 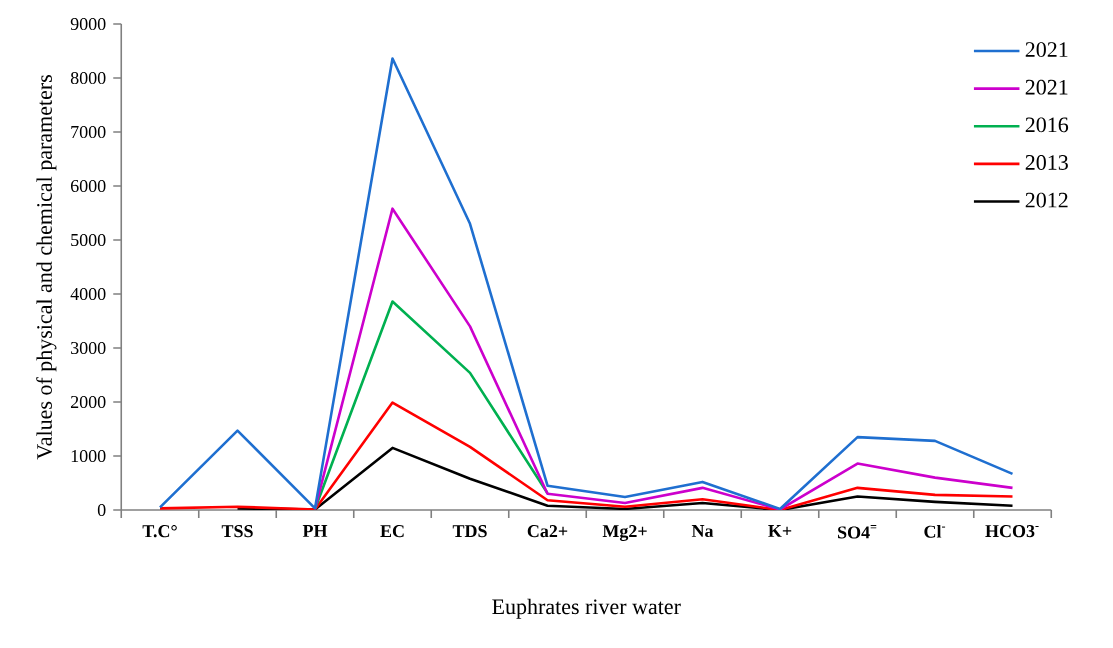 What do you see at coordinates (1046, 200) in the screenshot?
I see `legend-label: 2012` at bounding box center [1046, 200].